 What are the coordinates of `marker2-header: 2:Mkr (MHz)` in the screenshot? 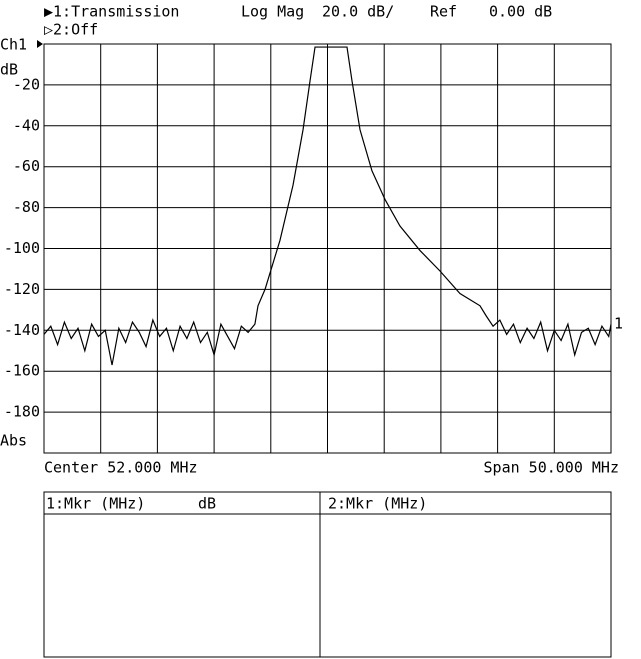 It's located at (377, 504).